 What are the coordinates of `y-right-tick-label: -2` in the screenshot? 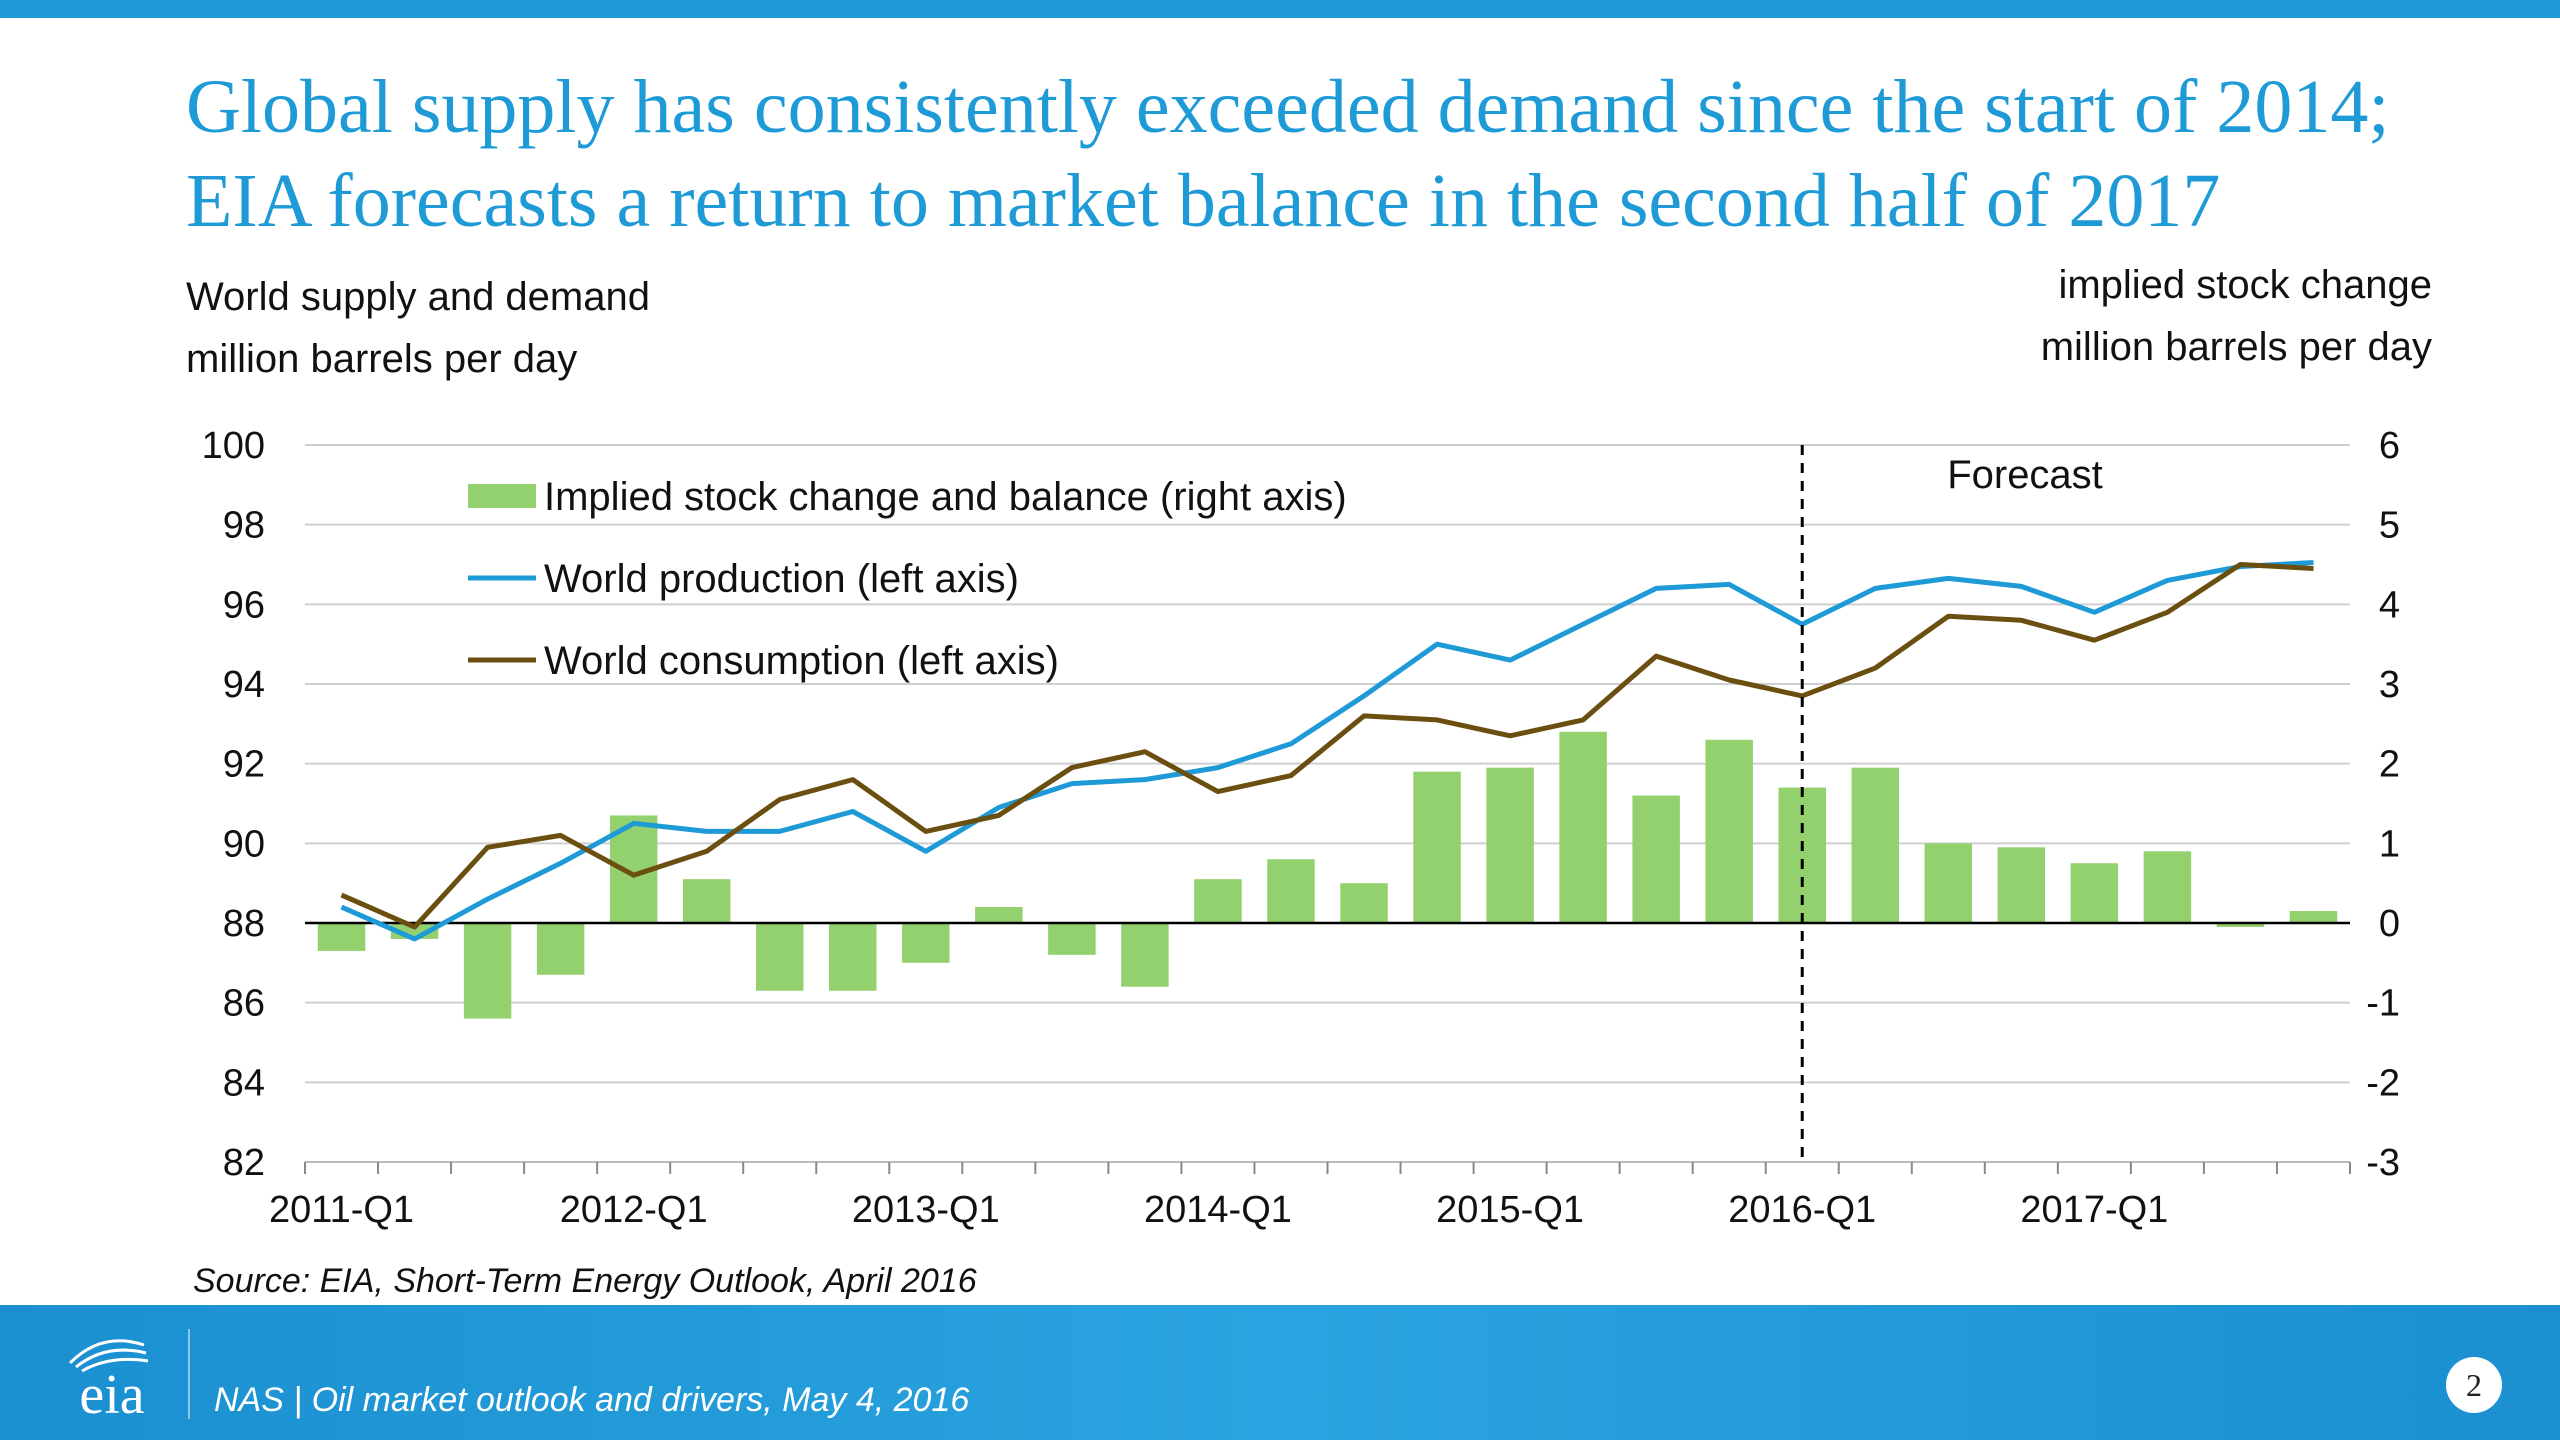 It's located at (2383, 1083).